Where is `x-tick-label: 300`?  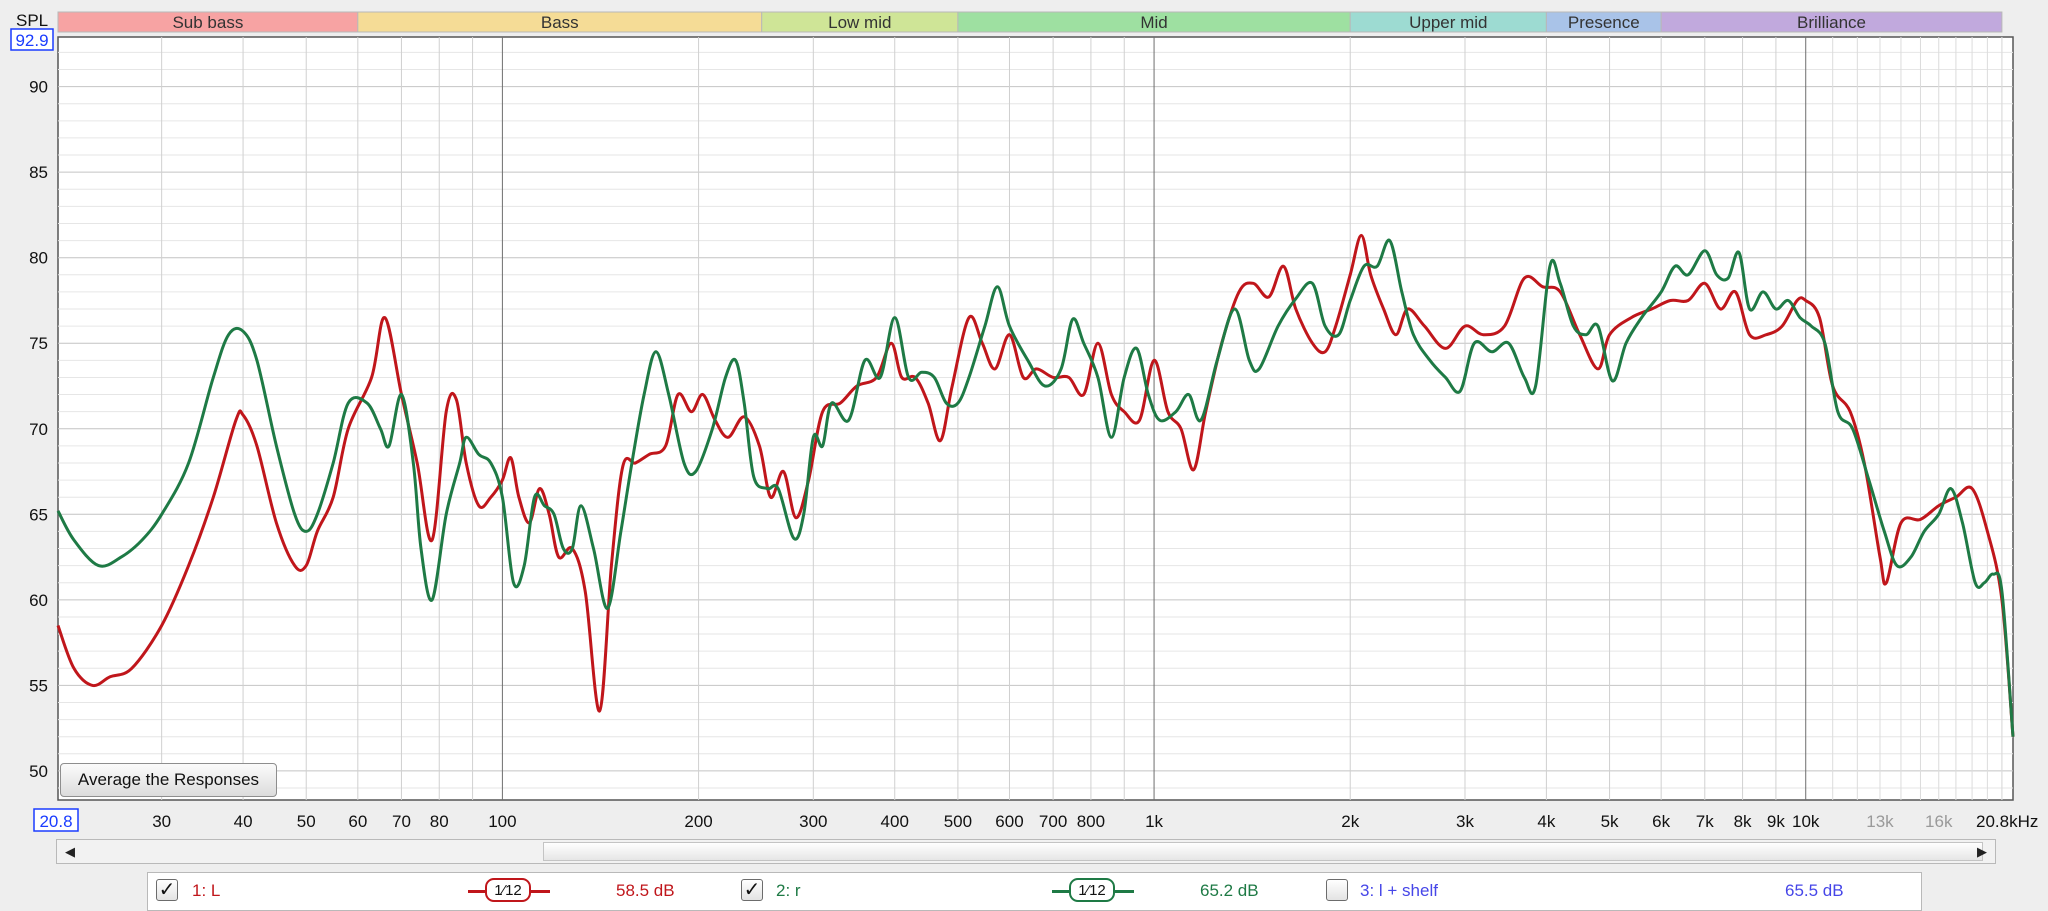
x-tick-label: 300 is located at coordinates (813, 821).